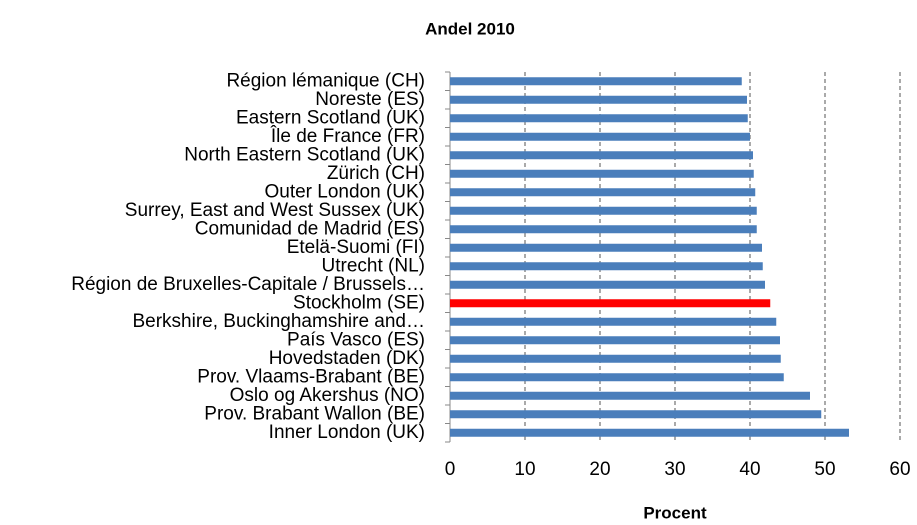  Describe the element at coordinates (275, 210) in the screenshot. I see `y-tick-label: Surrey, East and West Sussex (UK)` at that location.